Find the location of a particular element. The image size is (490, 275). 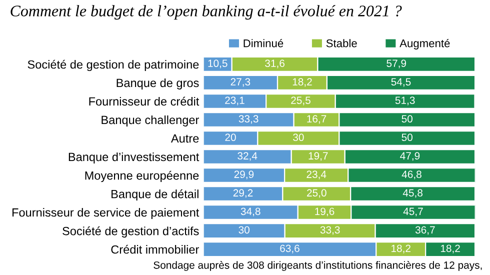

data-label: 29,9 is located at coordinates (244, 175).